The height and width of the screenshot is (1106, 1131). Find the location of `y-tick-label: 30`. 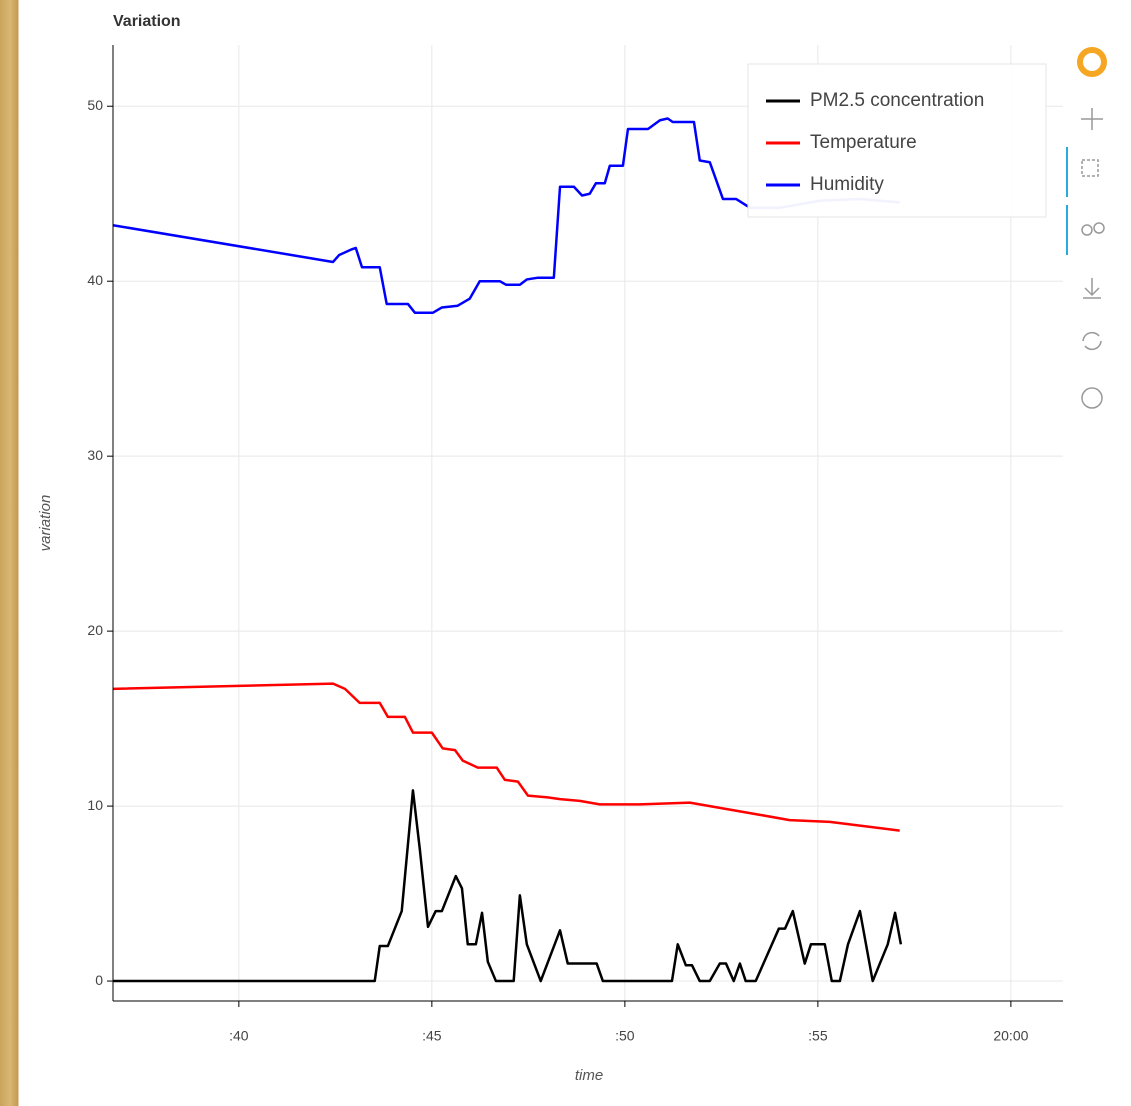

y-tick-label: 30 is located at coordinates (95, 455).